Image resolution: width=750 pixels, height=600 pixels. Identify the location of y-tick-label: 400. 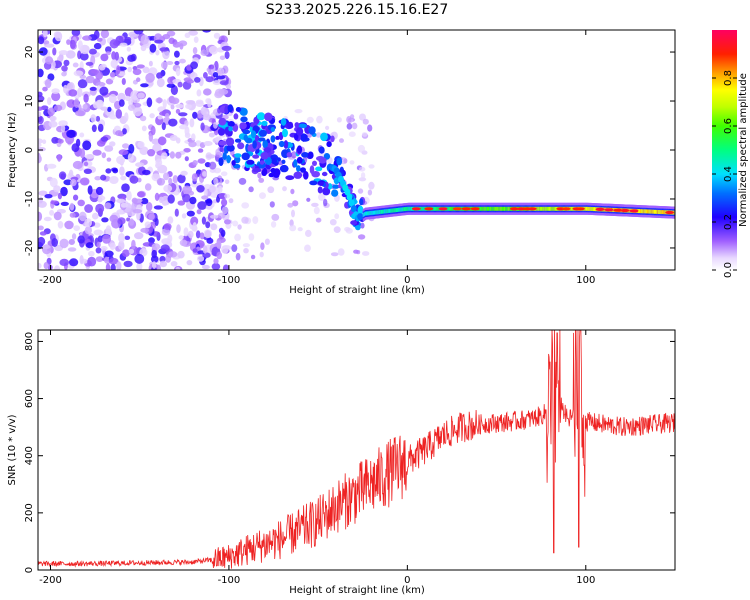
(29, 455).